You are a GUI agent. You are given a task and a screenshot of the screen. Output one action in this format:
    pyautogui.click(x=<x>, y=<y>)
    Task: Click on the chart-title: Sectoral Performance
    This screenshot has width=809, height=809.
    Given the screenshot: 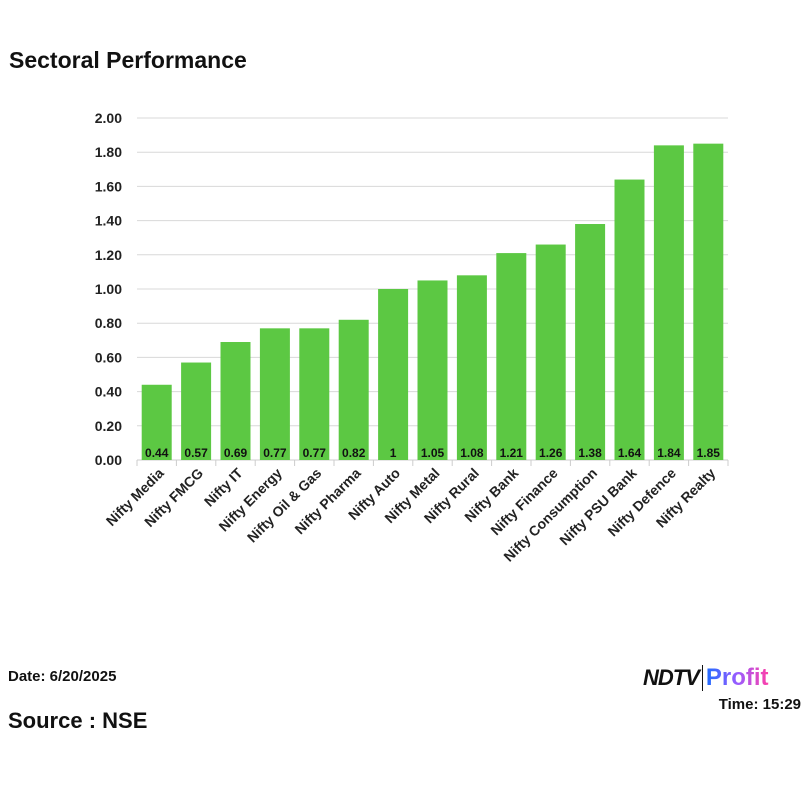 What is the action you would take?
    pyautogui.click(x=128, y=60)
    